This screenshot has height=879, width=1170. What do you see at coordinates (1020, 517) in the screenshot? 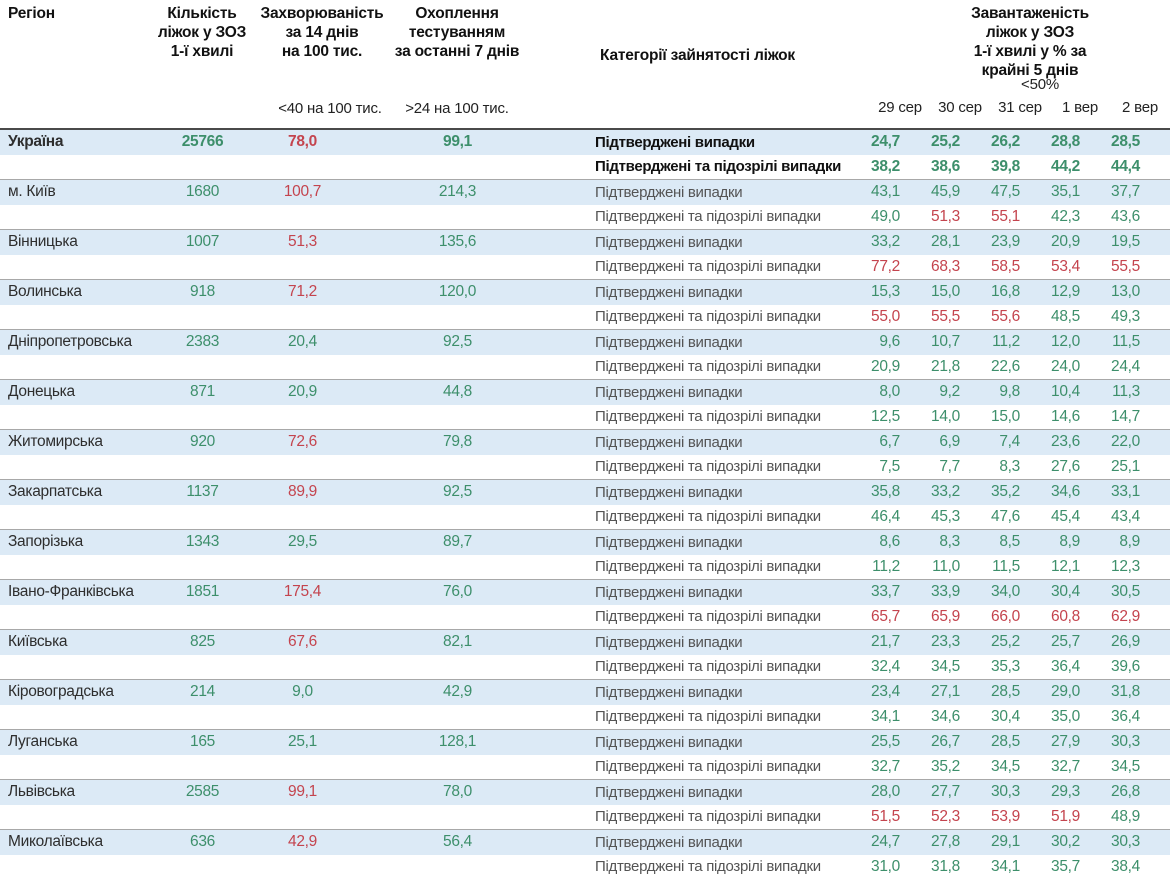
I see `occupancy-value: 47,6` at bounding box center [1020, 517].